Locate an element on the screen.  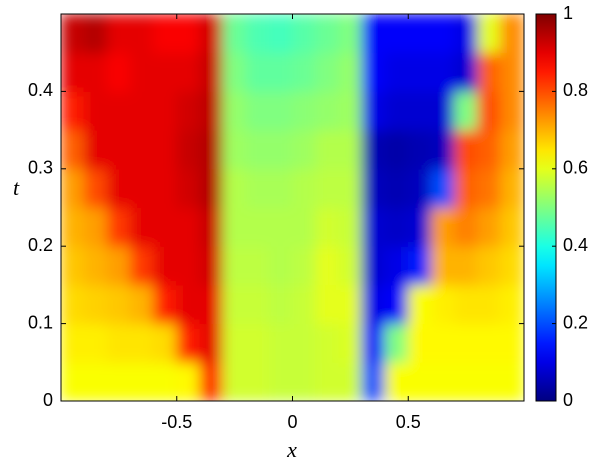
colorbar-tick-label: 0.6 is located at coordinates (575, 168).